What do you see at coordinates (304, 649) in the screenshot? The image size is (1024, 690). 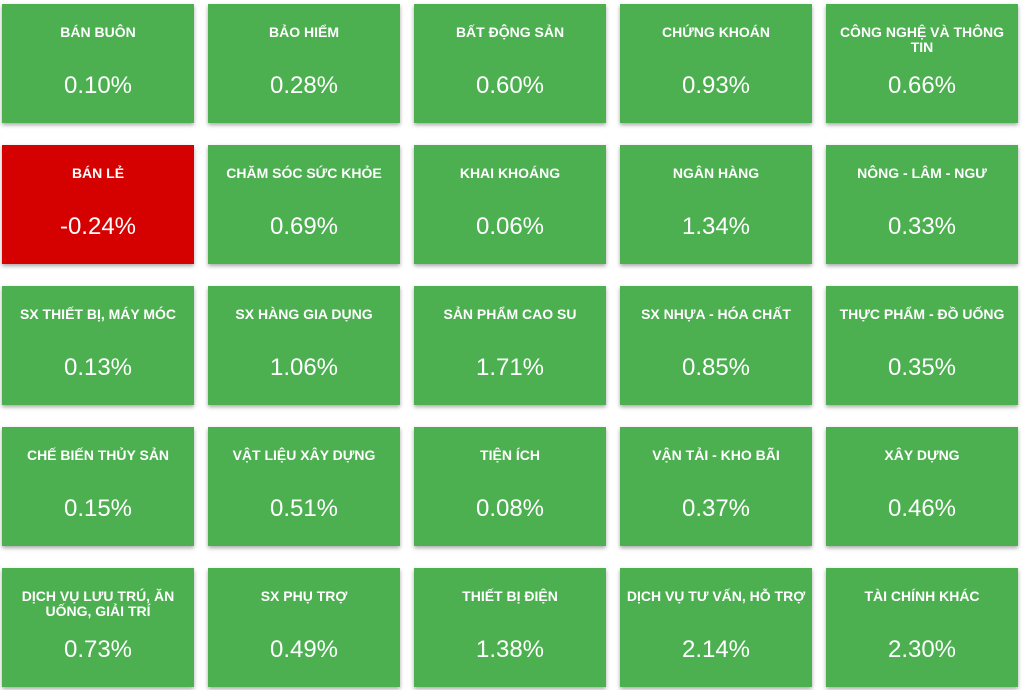 I see `sector-change: 0.49%` at bounding box center [304, 649].